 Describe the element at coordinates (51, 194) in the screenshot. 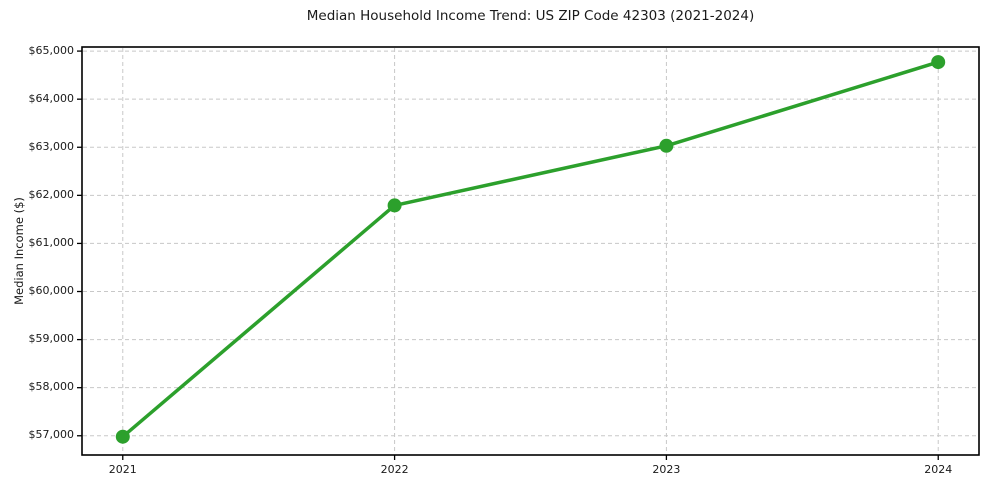

I see `y-tick-label: $62,000` at that location.